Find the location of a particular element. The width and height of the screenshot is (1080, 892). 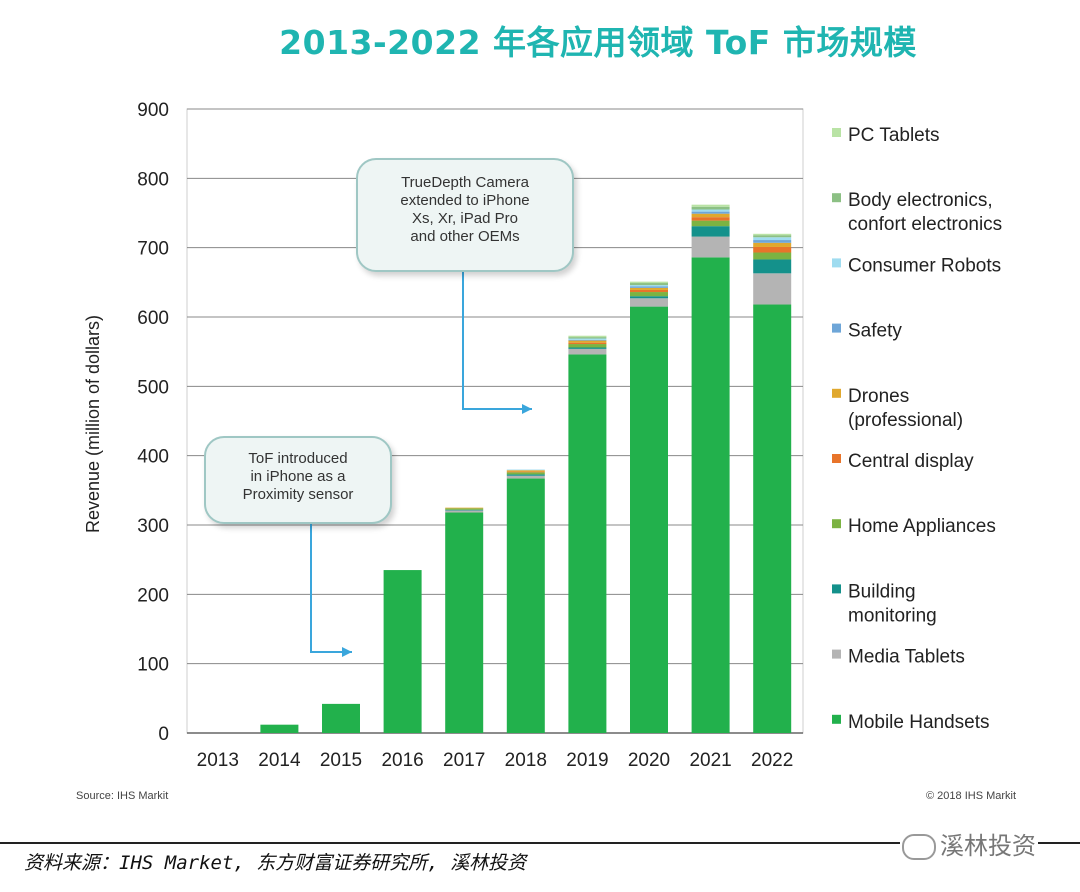

chart-title: 2013-2022 年各应用领域 ToF 市场规模 is located at coordinates (598, 42).